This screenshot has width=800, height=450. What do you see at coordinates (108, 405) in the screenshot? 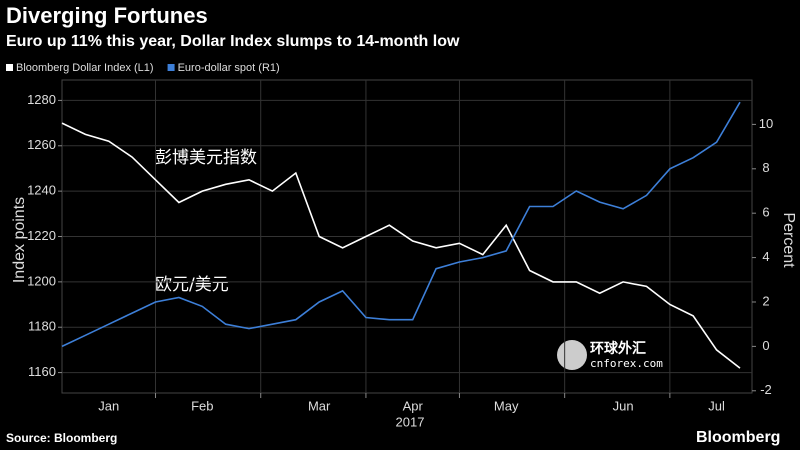
I see `x-tick-label: Jan` at bounding box center [108, 405].